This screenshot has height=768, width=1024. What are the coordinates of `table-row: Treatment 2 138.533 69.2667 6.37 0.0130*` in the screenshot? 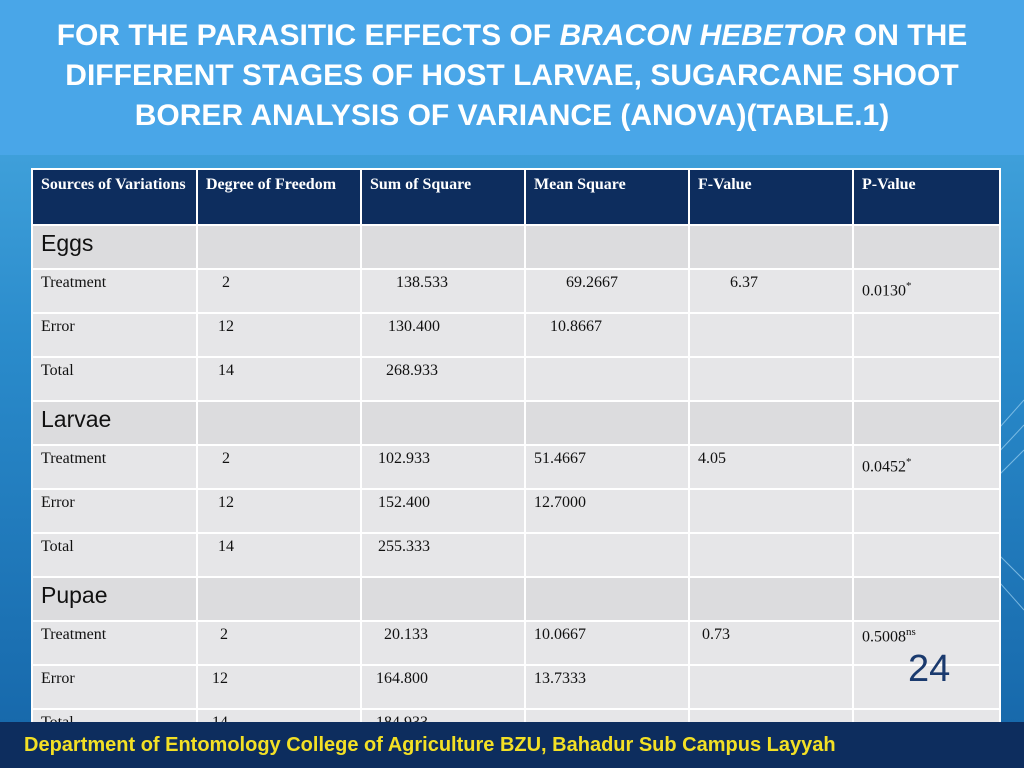 It's located at (516, 291).